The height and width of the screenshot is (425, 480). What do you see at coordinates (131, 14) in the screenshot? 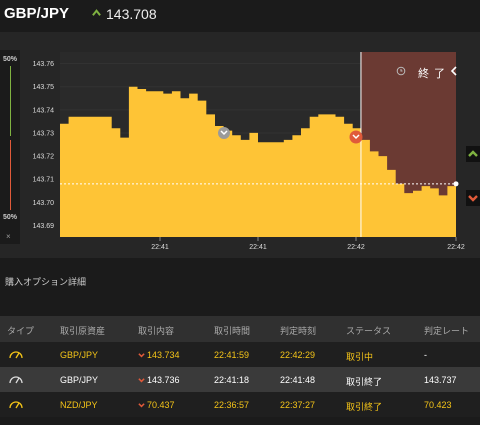
I see `current-price: 143.708` at bounding box center [131, 14].